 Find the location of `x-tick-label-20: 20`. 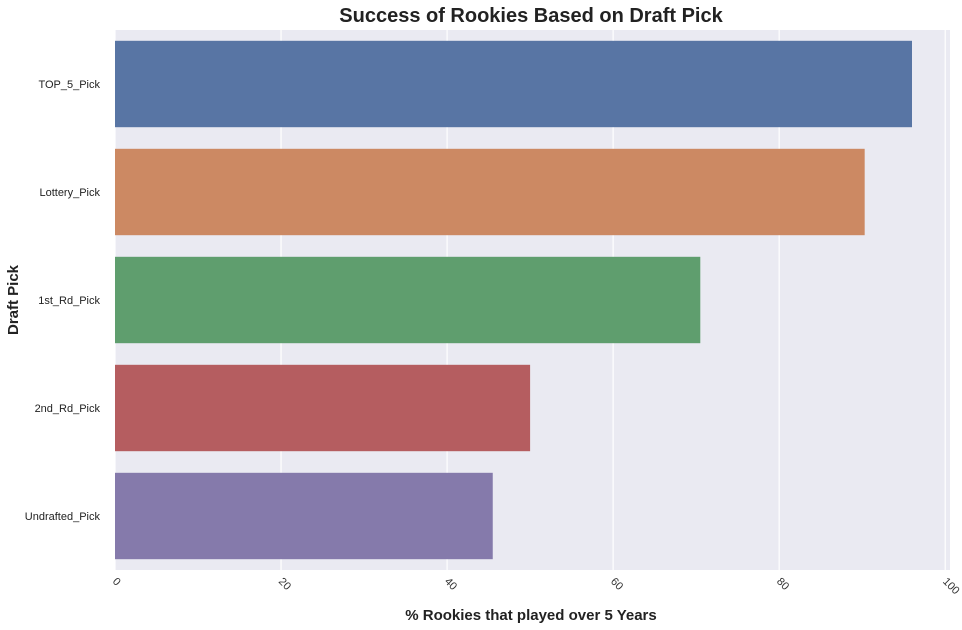

x-tick-label-20: 20 is located at coordinates (284, 584).